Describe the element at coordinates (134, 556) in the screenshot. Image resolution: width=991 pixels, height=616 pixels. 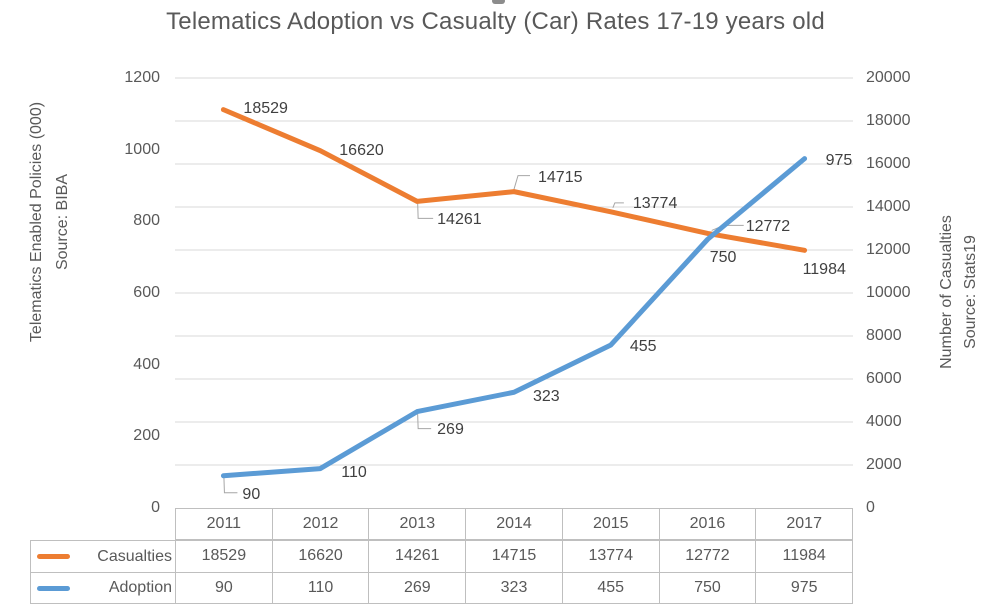
I see `legend-label: Casualties` at that location.